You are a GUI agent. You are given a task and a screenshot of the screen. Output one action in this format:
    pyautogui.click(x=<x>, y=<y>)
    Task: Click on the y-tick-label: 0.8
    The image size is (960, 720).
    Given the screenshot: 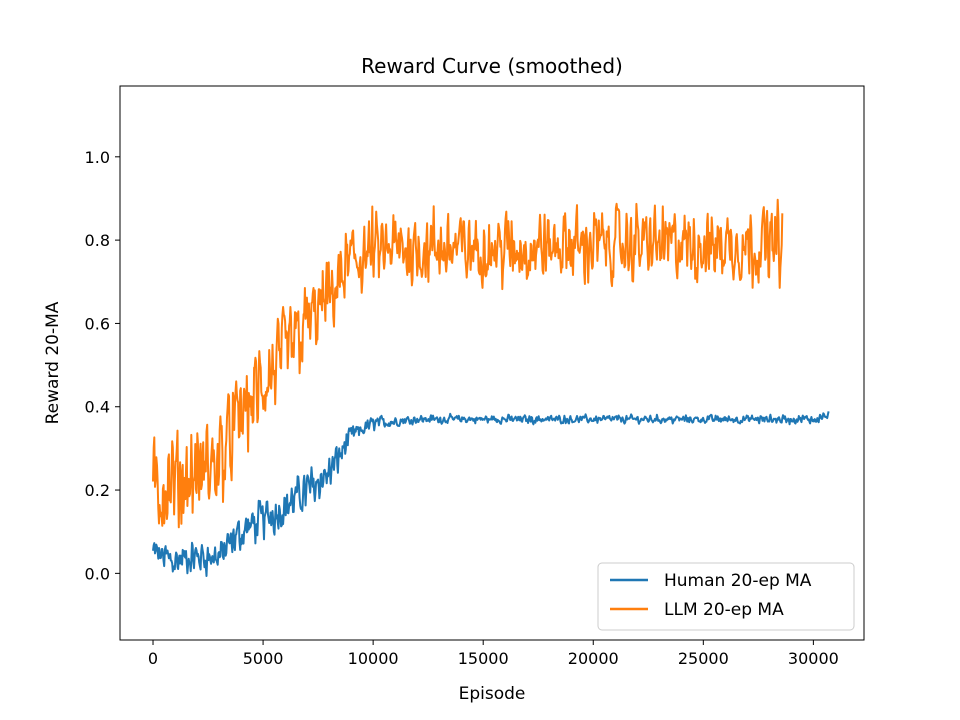 What is the action you would take?
    pyautogui.click(x=97, y=240)
    